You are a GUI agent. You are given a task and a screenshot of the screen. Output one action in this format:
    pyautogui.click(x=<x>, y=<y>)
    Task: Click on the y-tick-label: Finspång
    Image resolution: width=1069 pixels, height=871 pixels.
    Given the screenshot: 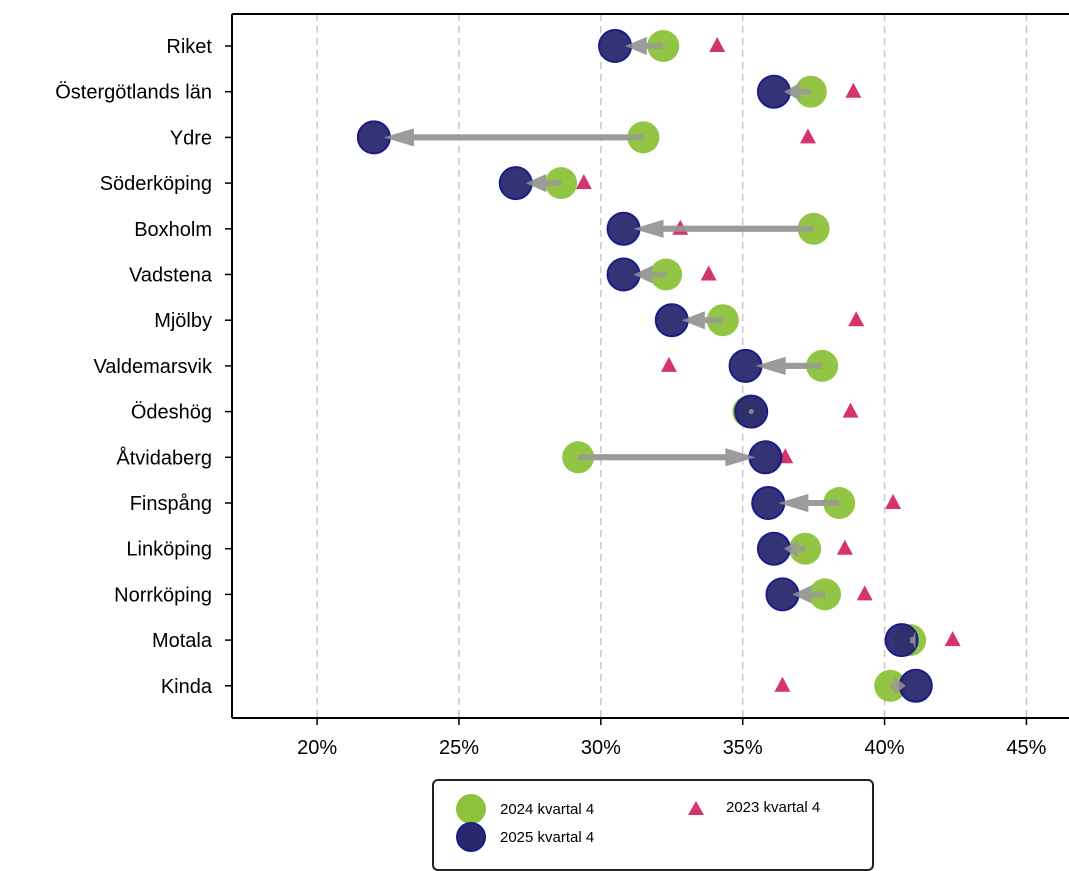 What is the action you would take?
    pyautogui.click(x=171, y=504)
    